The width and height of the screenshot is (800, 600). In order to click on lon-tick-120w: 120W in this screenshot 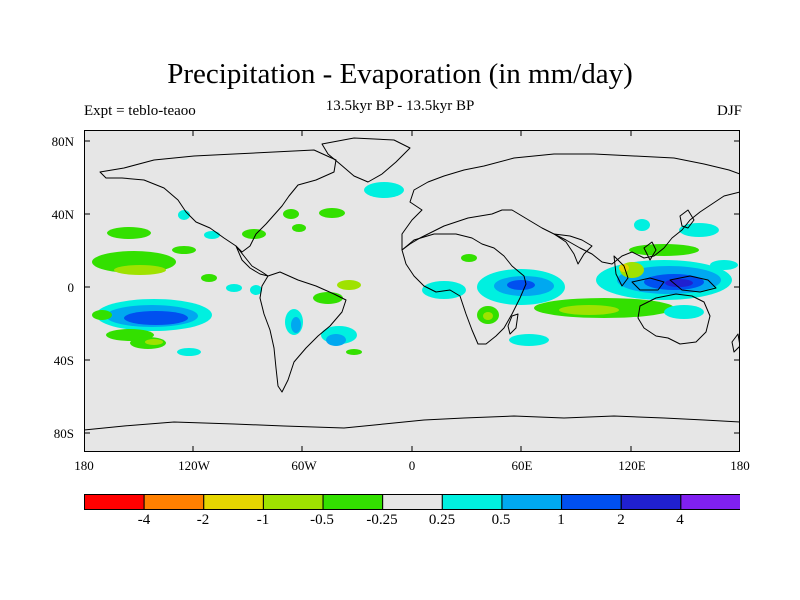, I will do `click(194, 465)`.